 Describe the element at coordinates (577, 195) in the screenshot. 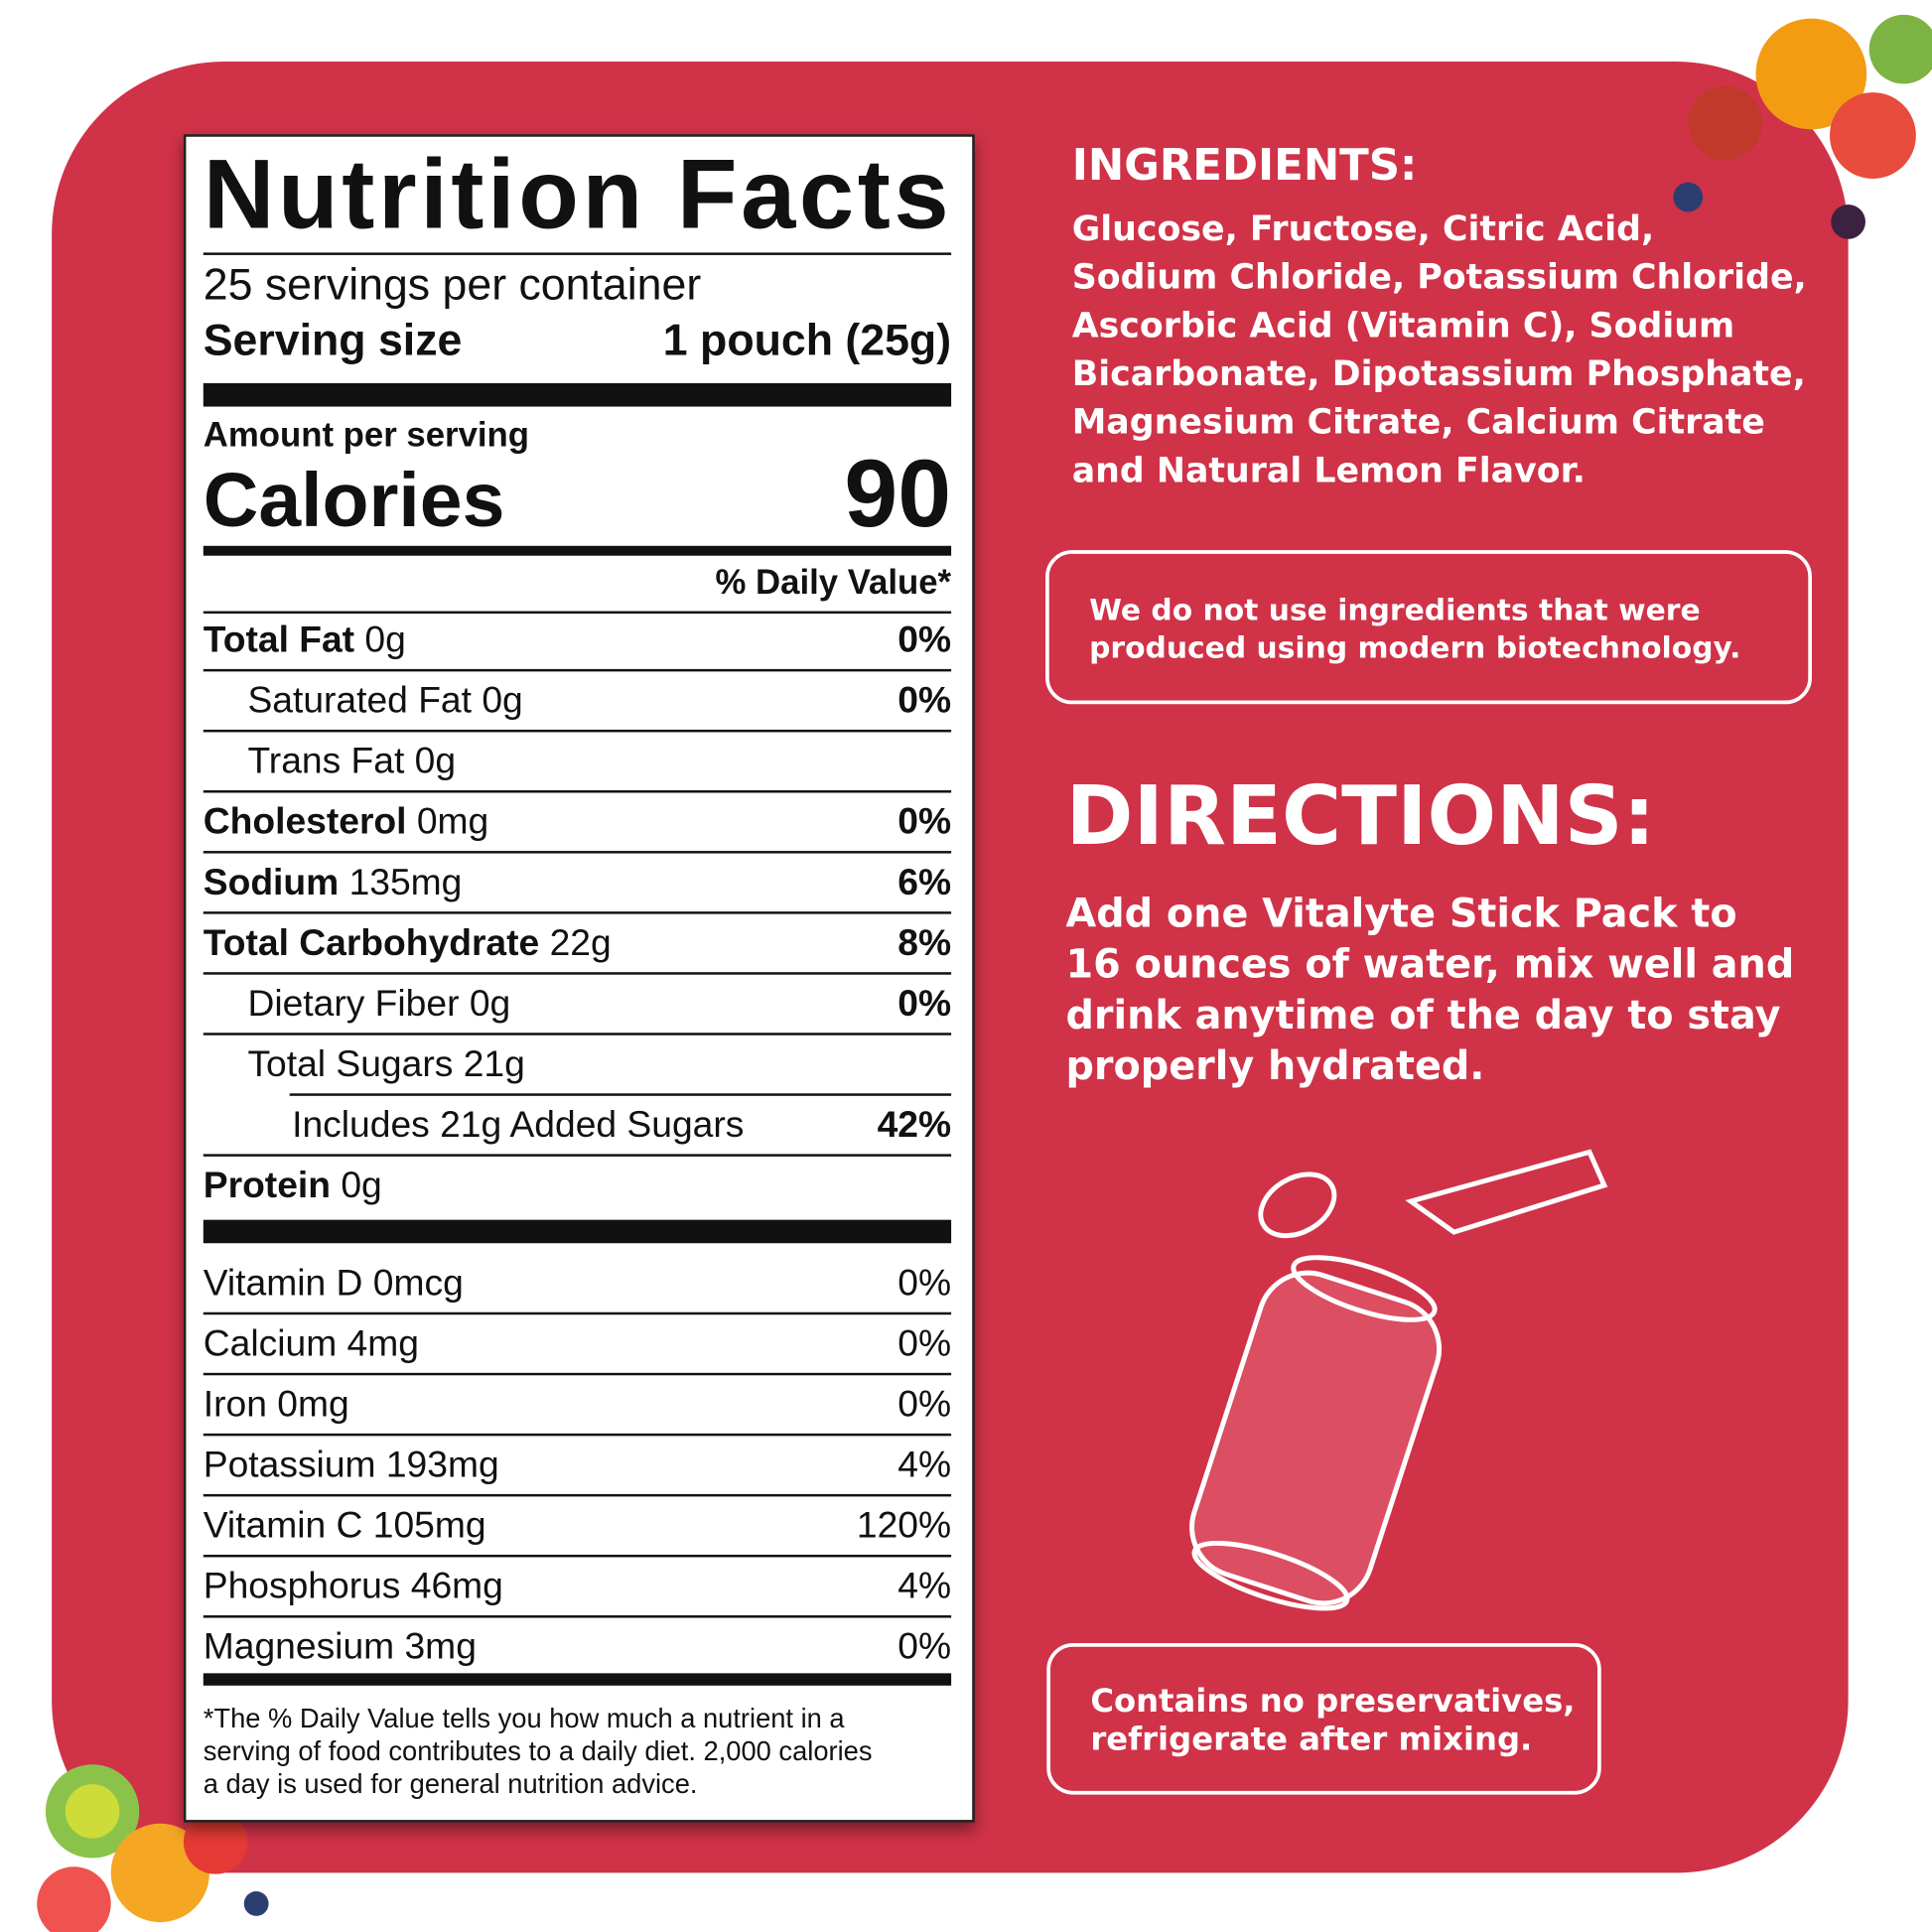

I see `nutrition-title: Nutrition Facts` at that location.